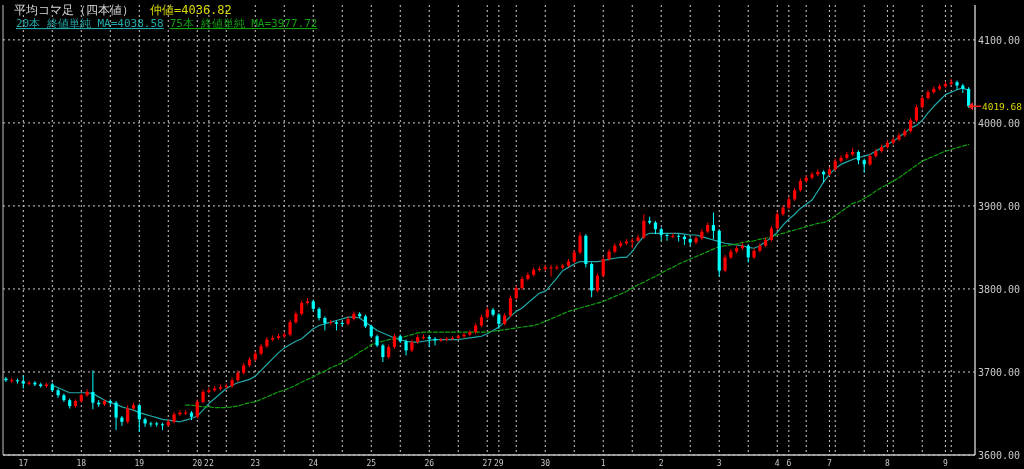  I want to click on y-tick-label: 3900.00, so click(999, 206).